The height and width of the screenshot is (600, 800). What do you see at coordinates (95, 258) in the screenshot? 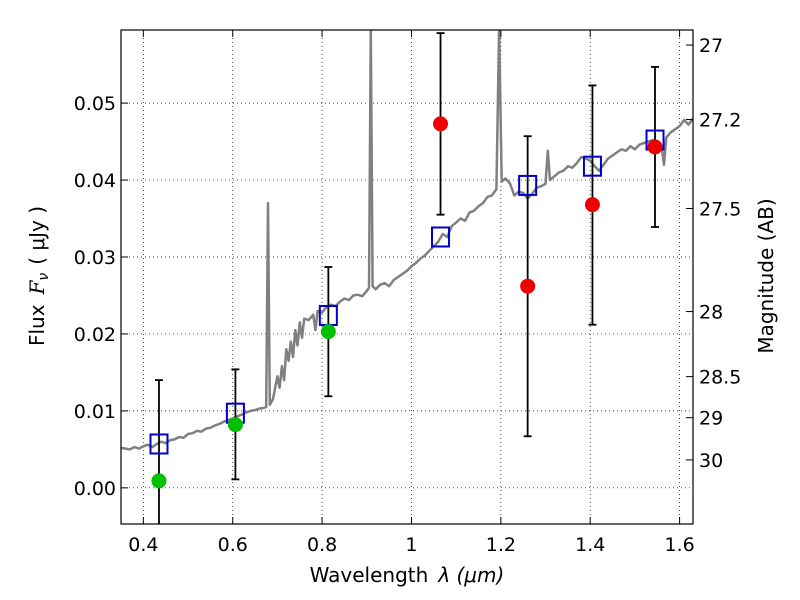
I see `y-tick-label: 0.03` at bounding box center [95, 258].